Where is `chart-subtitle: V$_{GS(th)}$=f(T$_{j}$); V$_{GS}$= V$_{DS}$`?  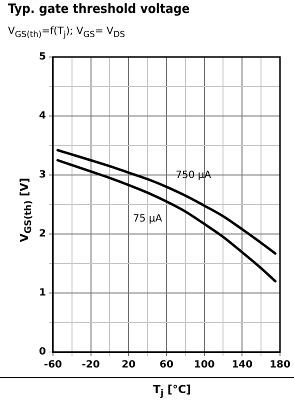
chart-subtitle: V$_{GS(th)}$=f(T$_{j}$); V$_{GS}$= V$_{DS}$ is located at coordinates (67, 32).